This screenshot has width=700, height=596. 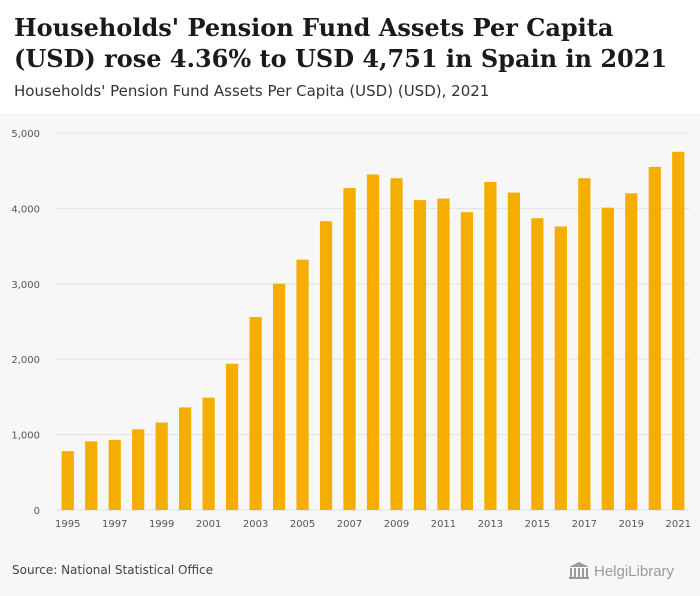 I want to click on bar-2012, so click(x=467, y=361).